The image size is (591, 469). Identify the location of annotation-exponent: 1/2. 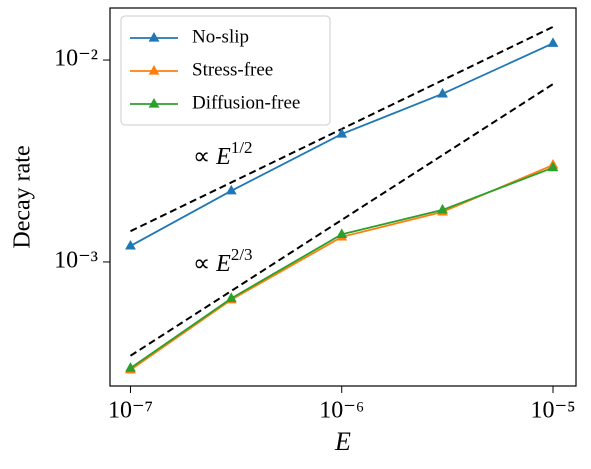
(242, 147).